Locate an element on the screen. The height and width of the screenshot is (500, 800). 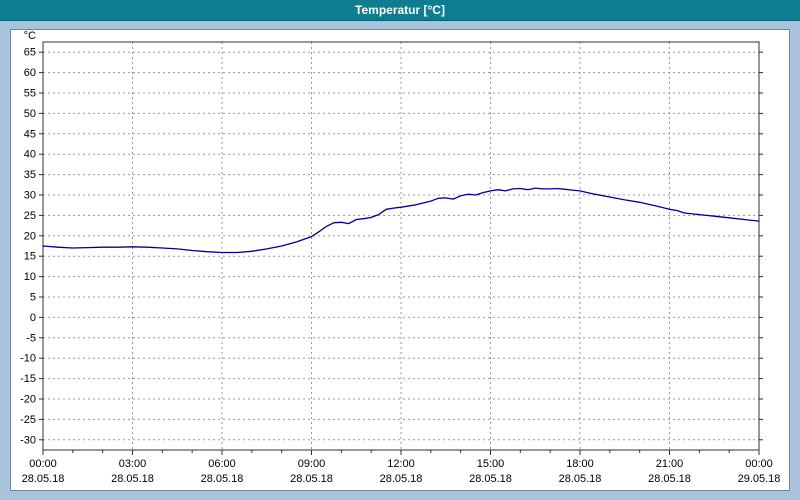
svg-text: 25 is located at coordinates (30, 216).